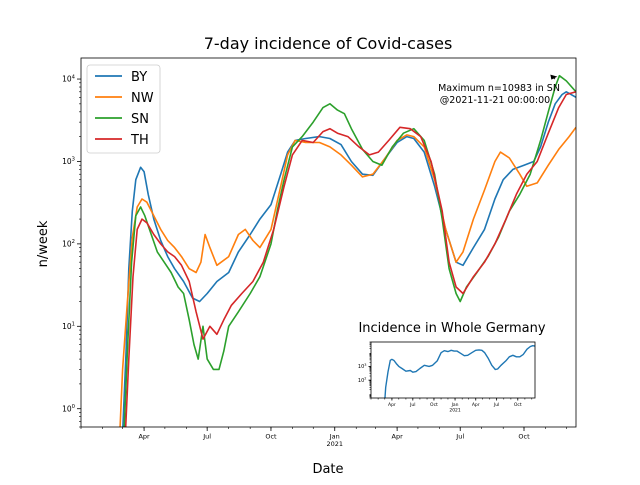 The image size is (640, 485). Describe the element at coordinates (68, 326) in the screenshot. I see `y-tick-label: 101` at that location.